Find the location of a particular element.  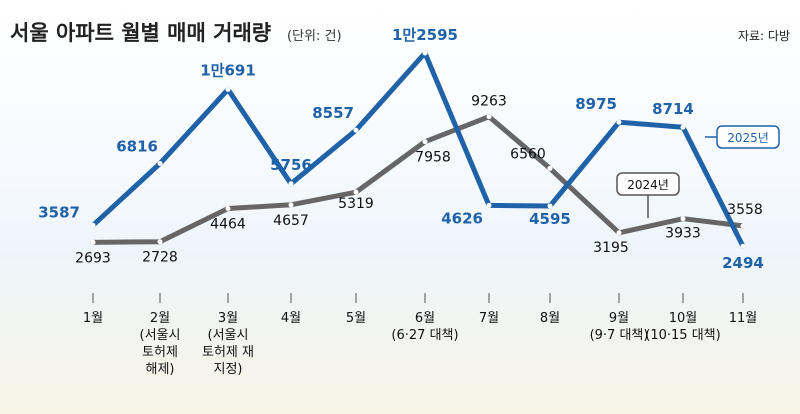

label-2024-11: 3558 is located at coordinates (745, 210).